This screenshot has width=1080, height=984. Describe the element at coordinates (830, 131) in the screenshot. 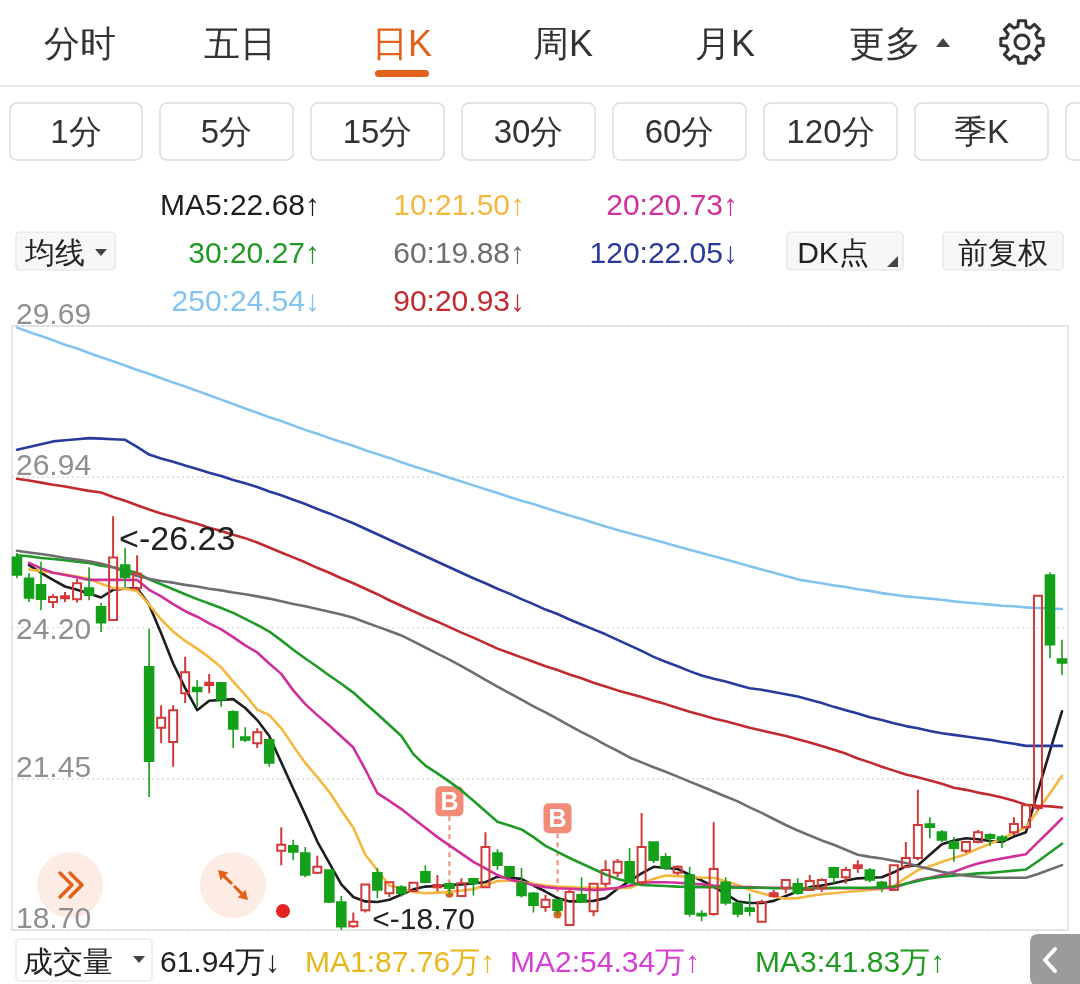

I see `button: 120分` at that location.